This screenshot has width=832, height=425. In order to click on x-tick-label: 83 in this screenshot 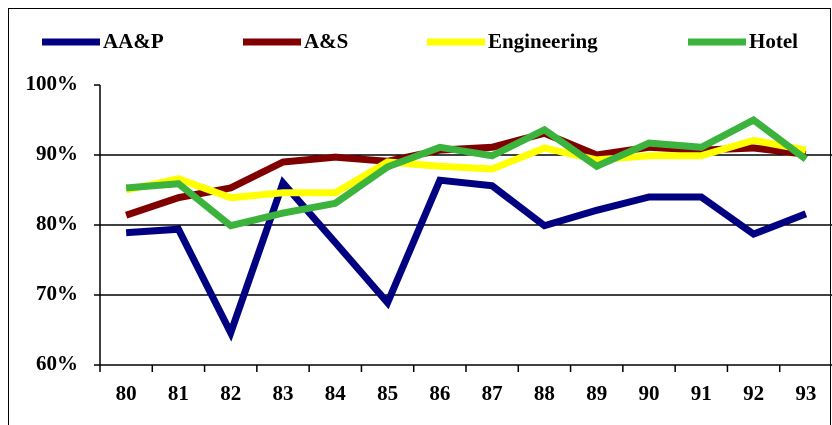, I will do `click(283, 393)`.